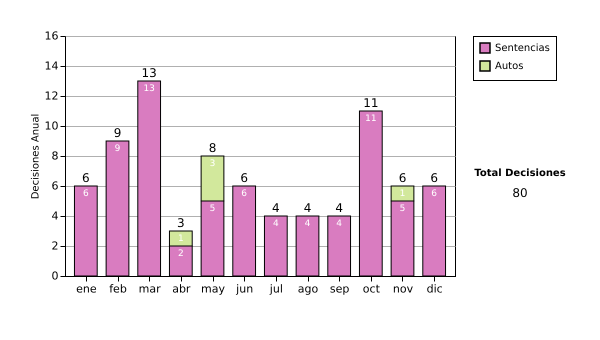 This screenshot has height=340, width=600. What do you see at coordinates (118, 133) in the screenshot?
I see `total-label: 9` at bounding box center [118, 133].